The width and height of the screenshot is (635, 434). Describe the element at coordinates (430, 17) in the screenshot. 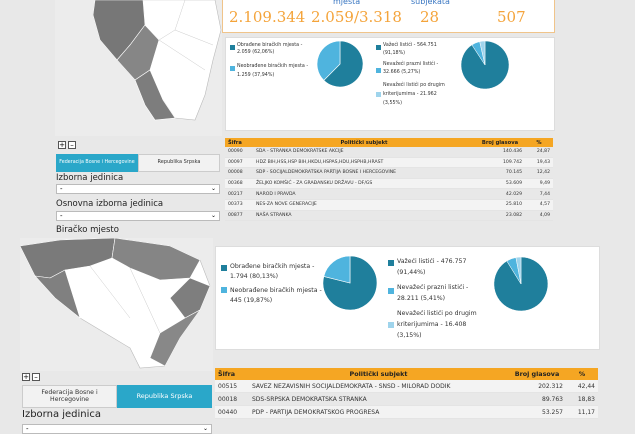

I see `stat-subjects: 28` at that location.